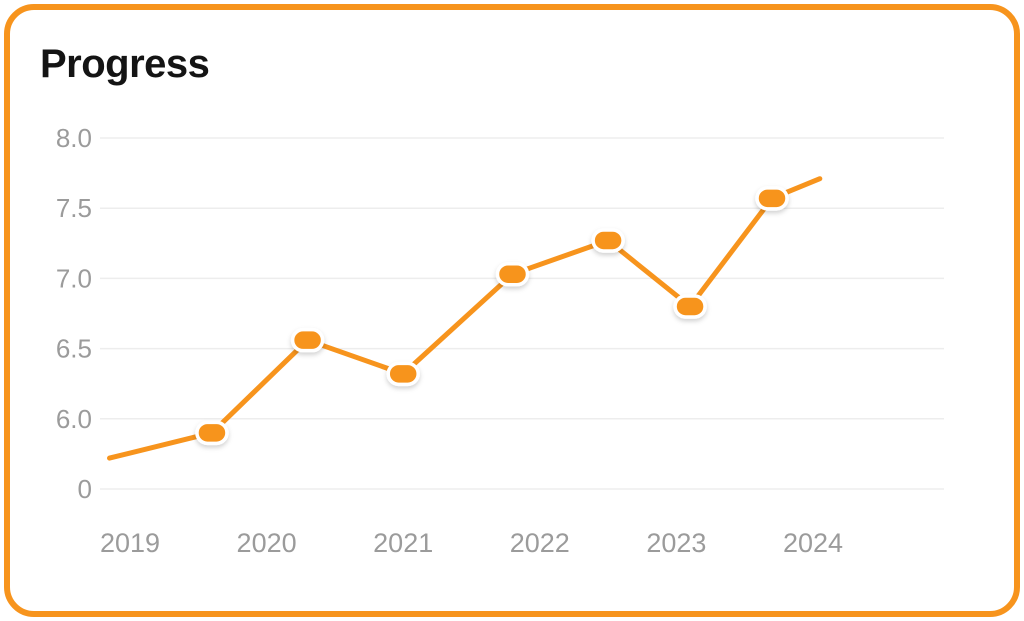 The height and width of the screenshot is (621, 1024). Describe the element at coordinates (676, 543) in the screenshot. I see `x-axis-label: 2023` at that location.